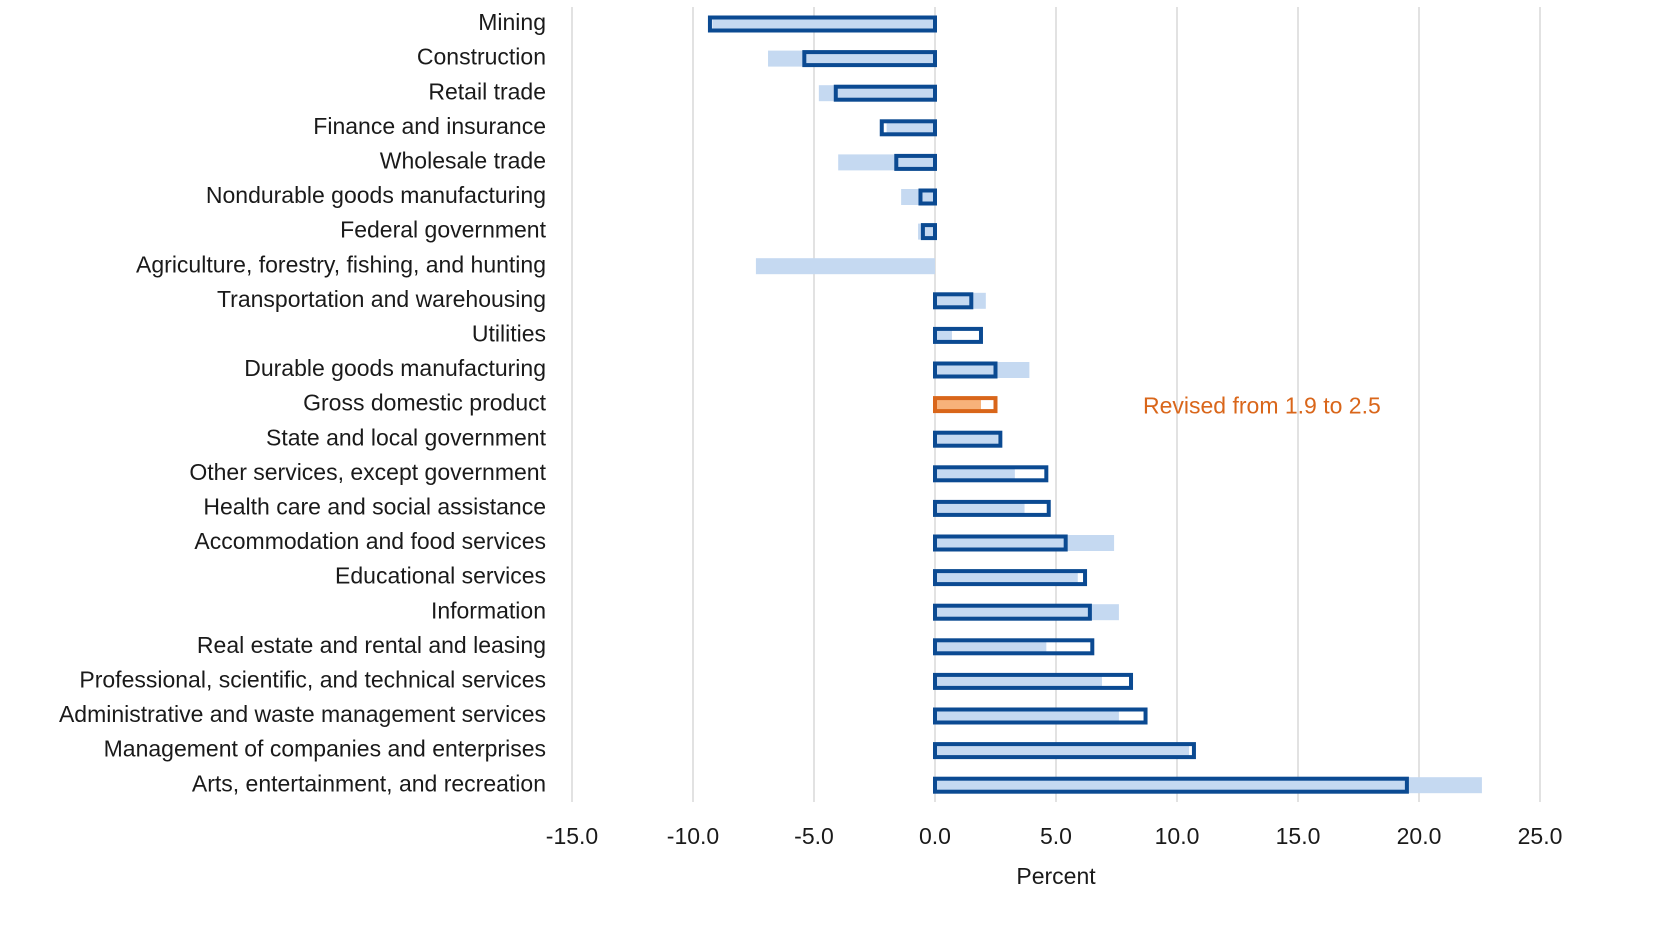 Image resolution: width=1664 pixels, height=944 pixels. What do you see at coordinates (1056, 876) in the screenshot?
I see `x-axis-label: Percent` at bounding box center [1056, 876].